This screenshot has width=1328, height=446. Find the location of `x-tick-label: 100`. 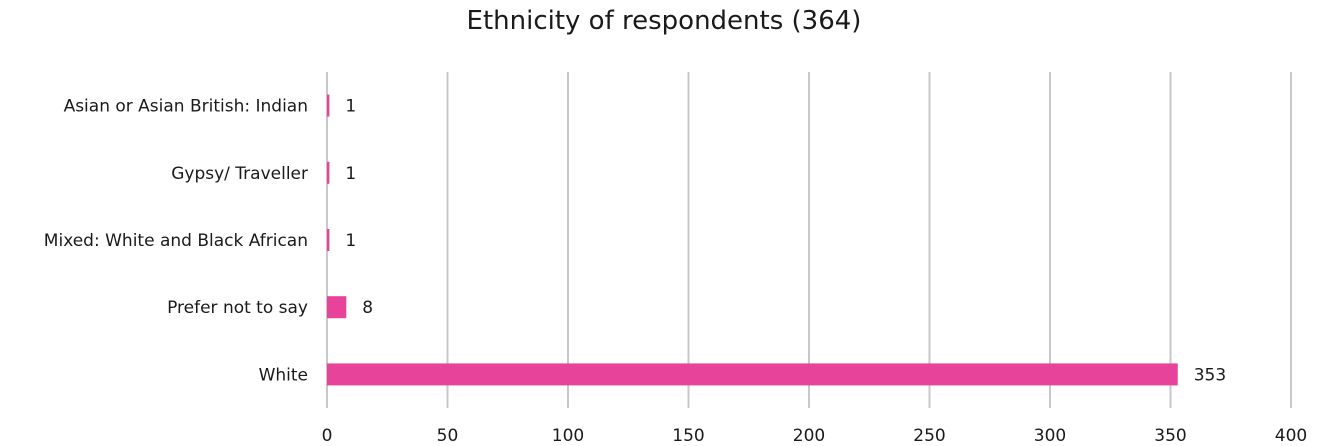

x-tick-label: 100 is located at coordinates (568, 436).